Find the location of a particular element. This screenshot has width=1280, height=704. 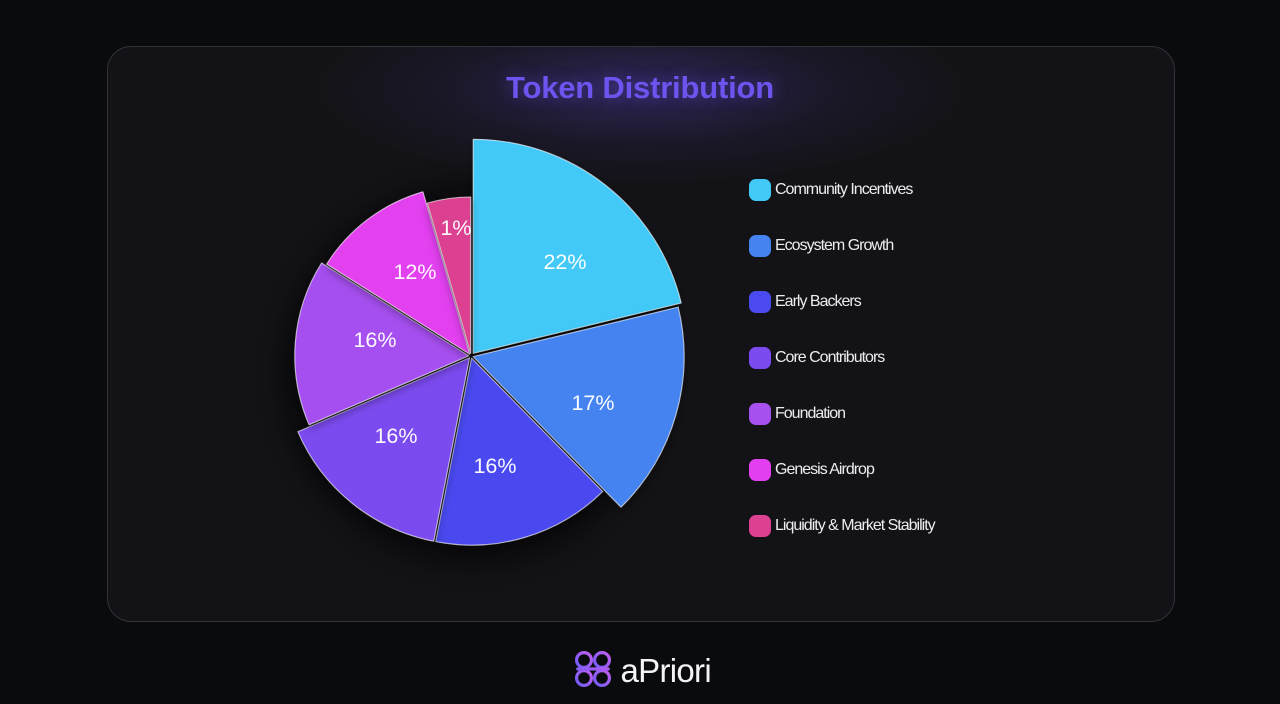

svg-text: 22% is located at coordinates (564, 262).